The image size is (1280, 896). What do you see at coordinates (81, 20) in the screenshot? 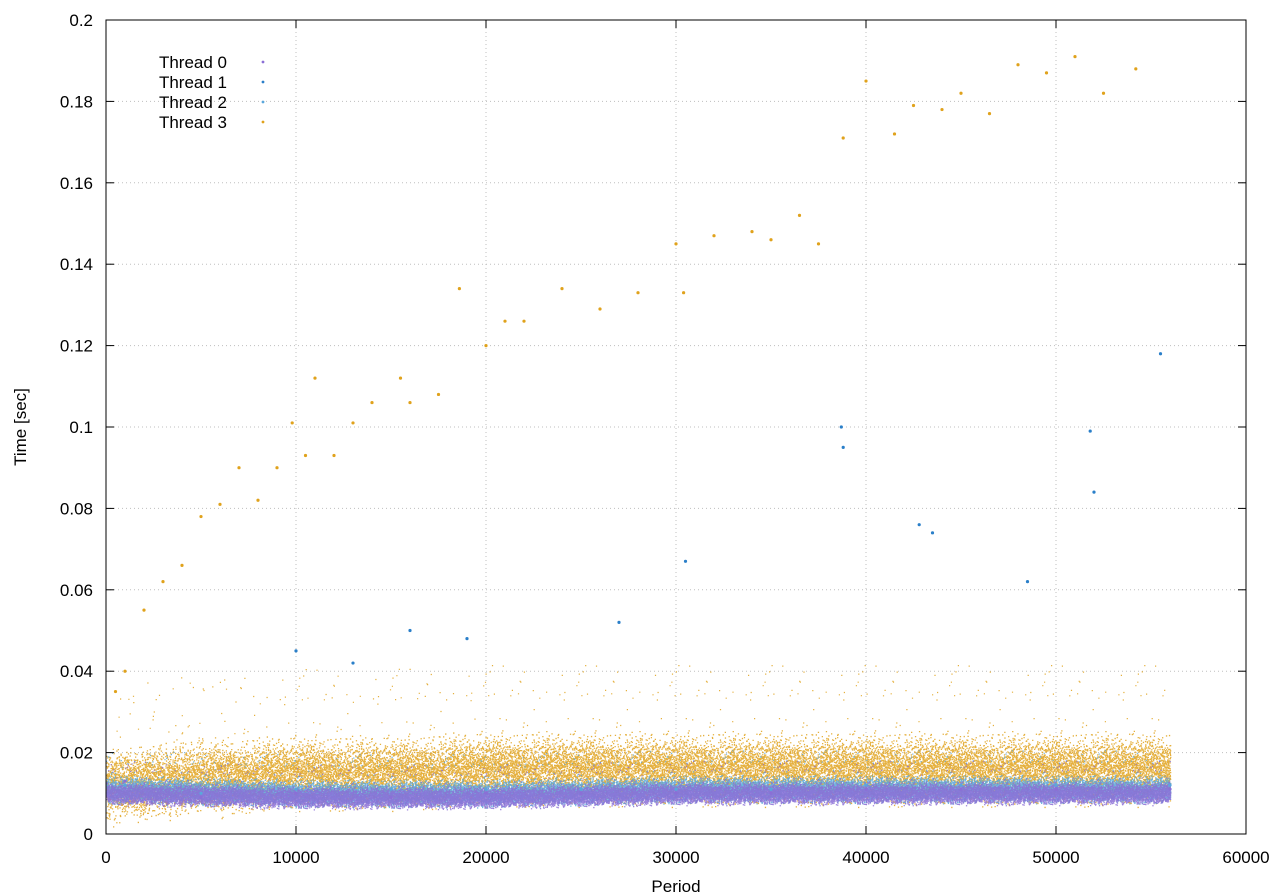
I see `y-tick-label: 0.2` at bounding box center [81, 20].